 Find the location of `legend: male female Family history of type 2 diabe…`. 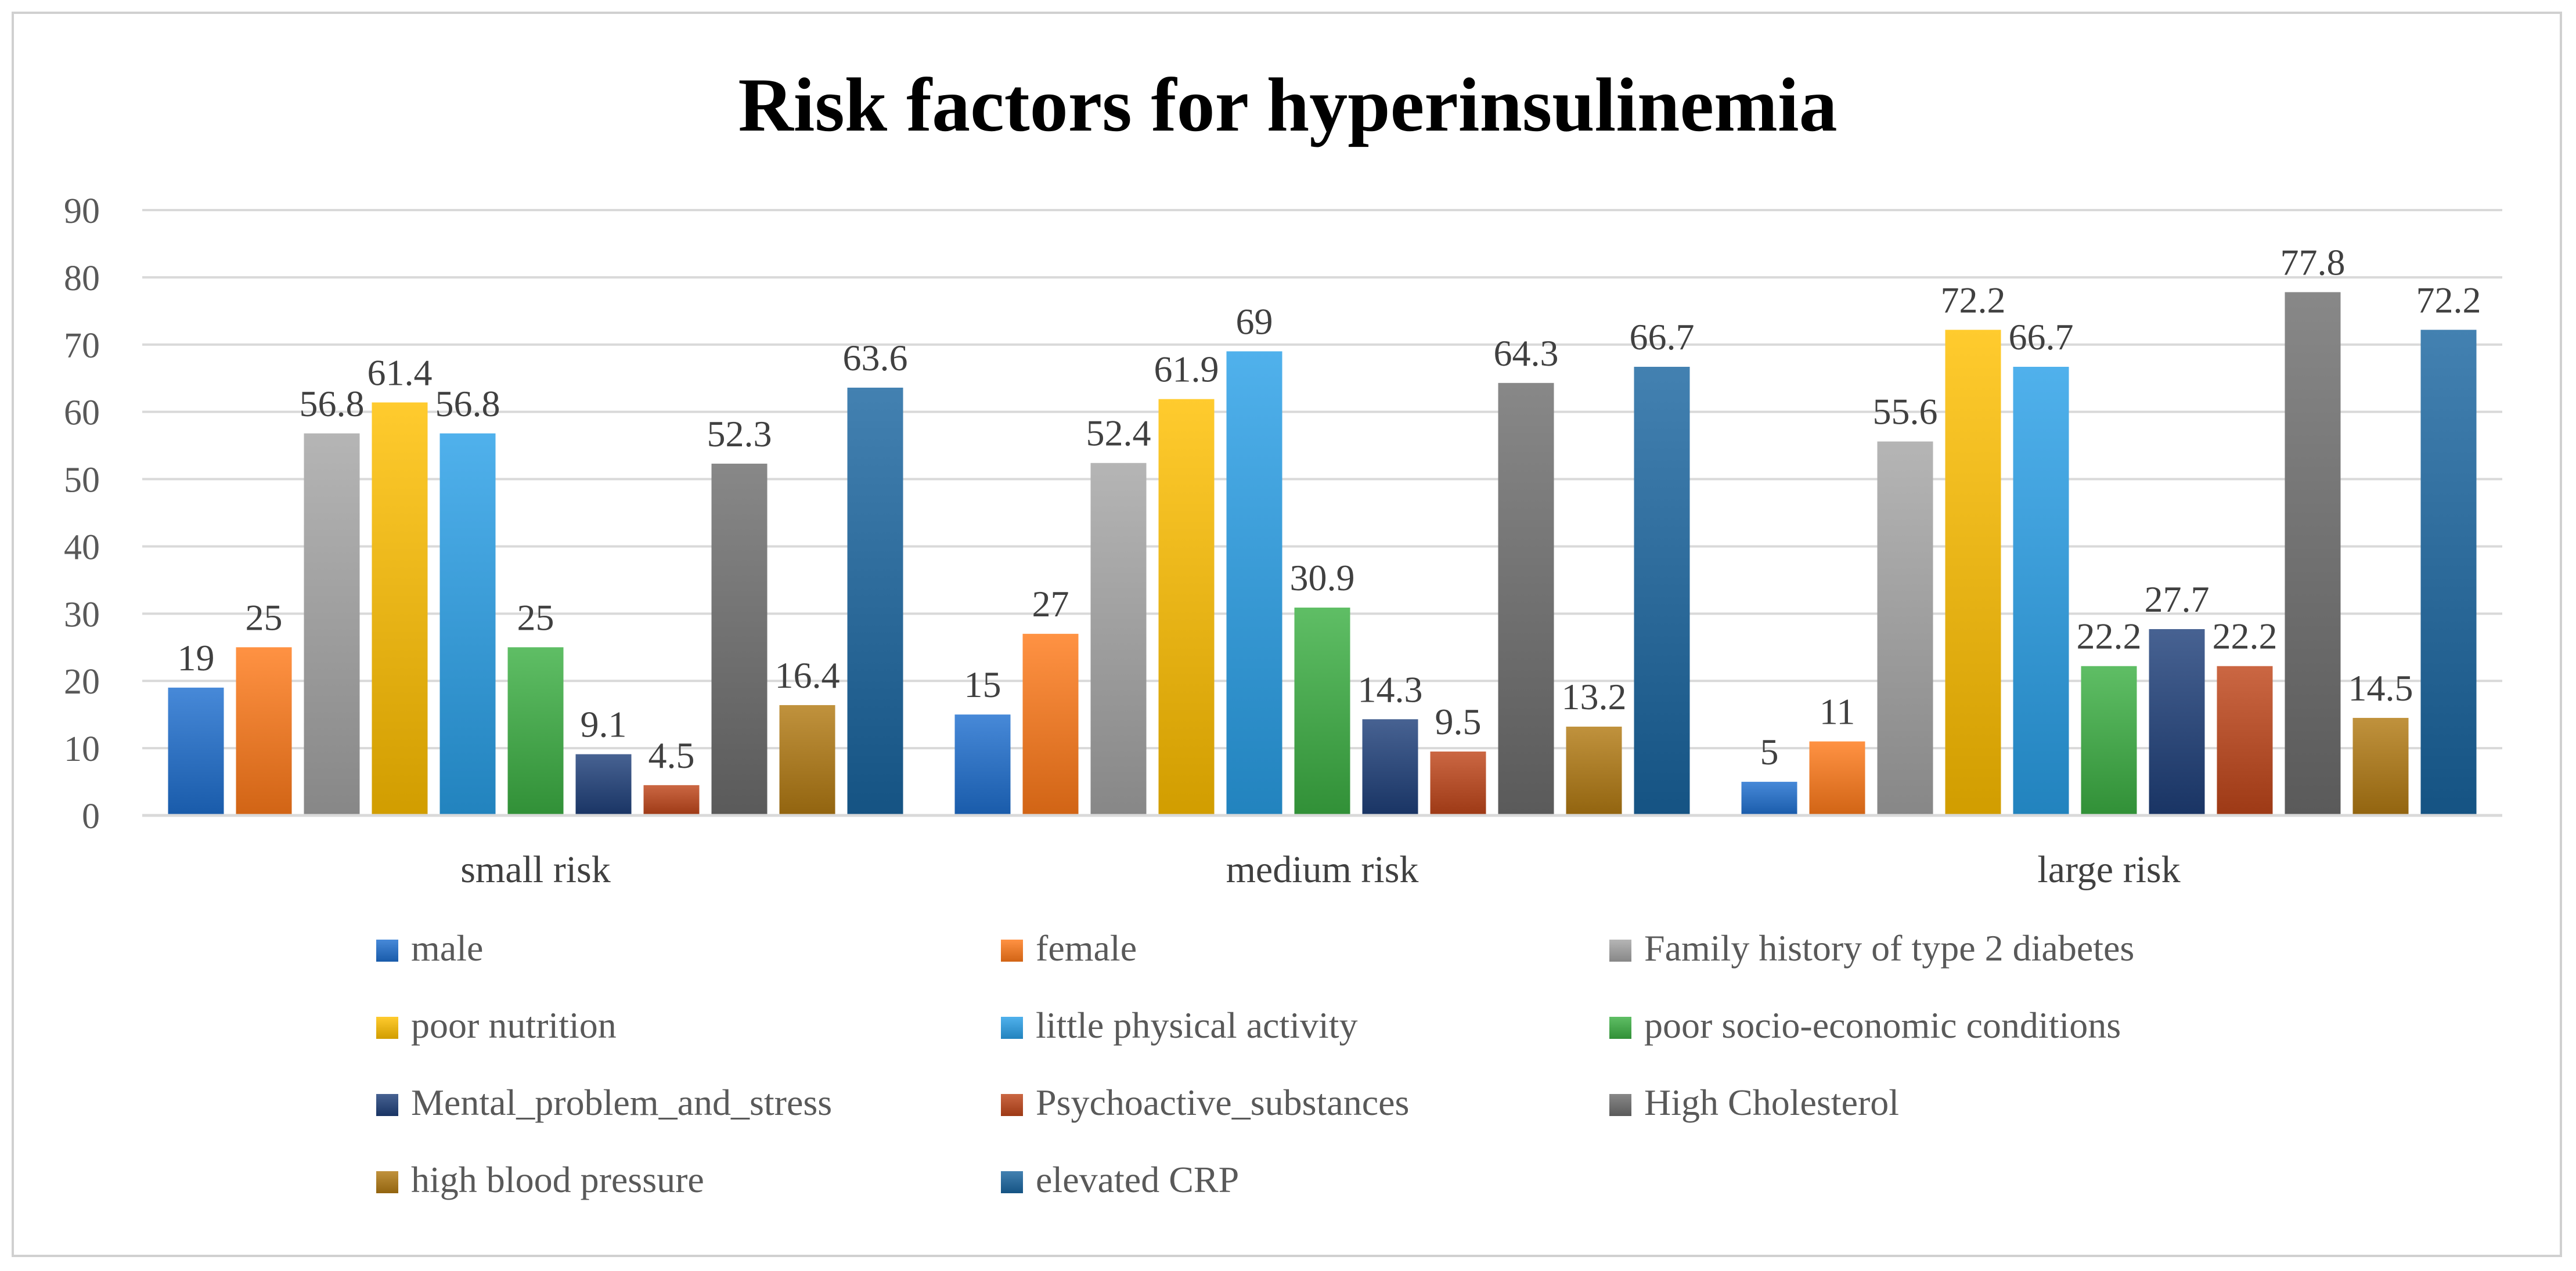

legend: male female Family history of type 2 diabe… is located at coordinates (1255, 1063).